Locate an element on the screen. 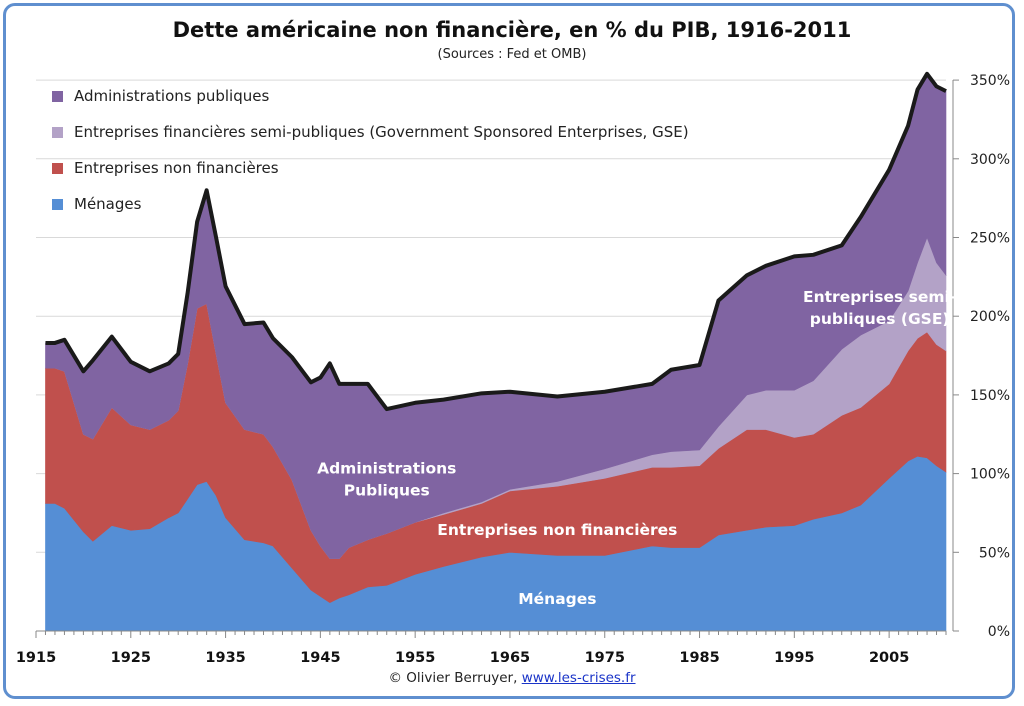 This screenshot has width=1024, height=706. legend-entry: Administrations publiques is located at coordinates (171, 96).